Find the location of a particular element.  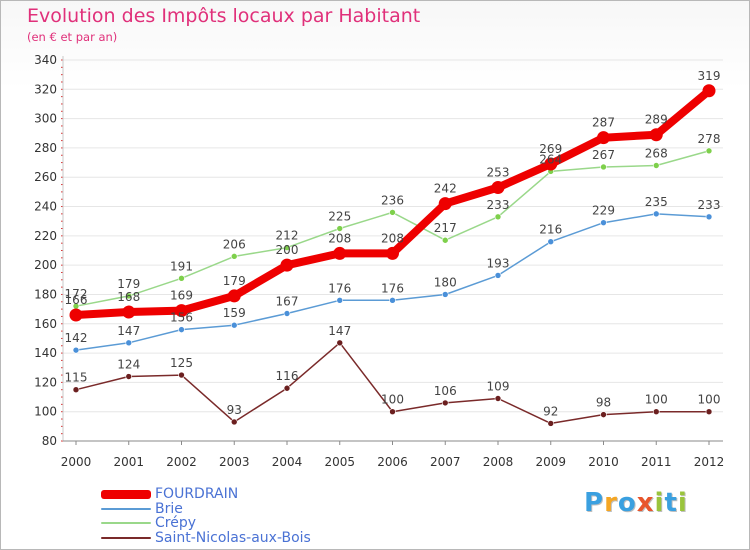

x-tick-label: 2012 is located at coordinates (709, 462).